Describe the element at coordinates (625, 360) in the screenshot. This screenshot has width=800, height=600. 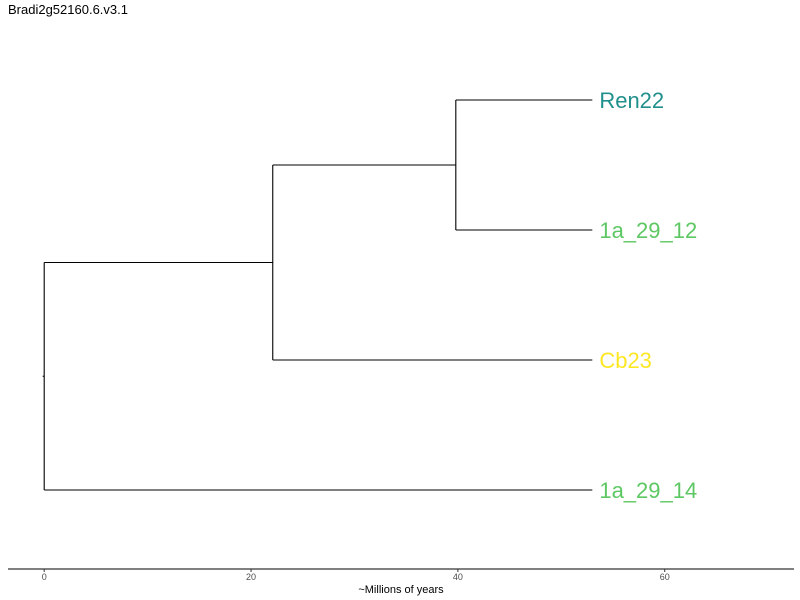
I see `tip-label-cb23: Cb23` at that location.